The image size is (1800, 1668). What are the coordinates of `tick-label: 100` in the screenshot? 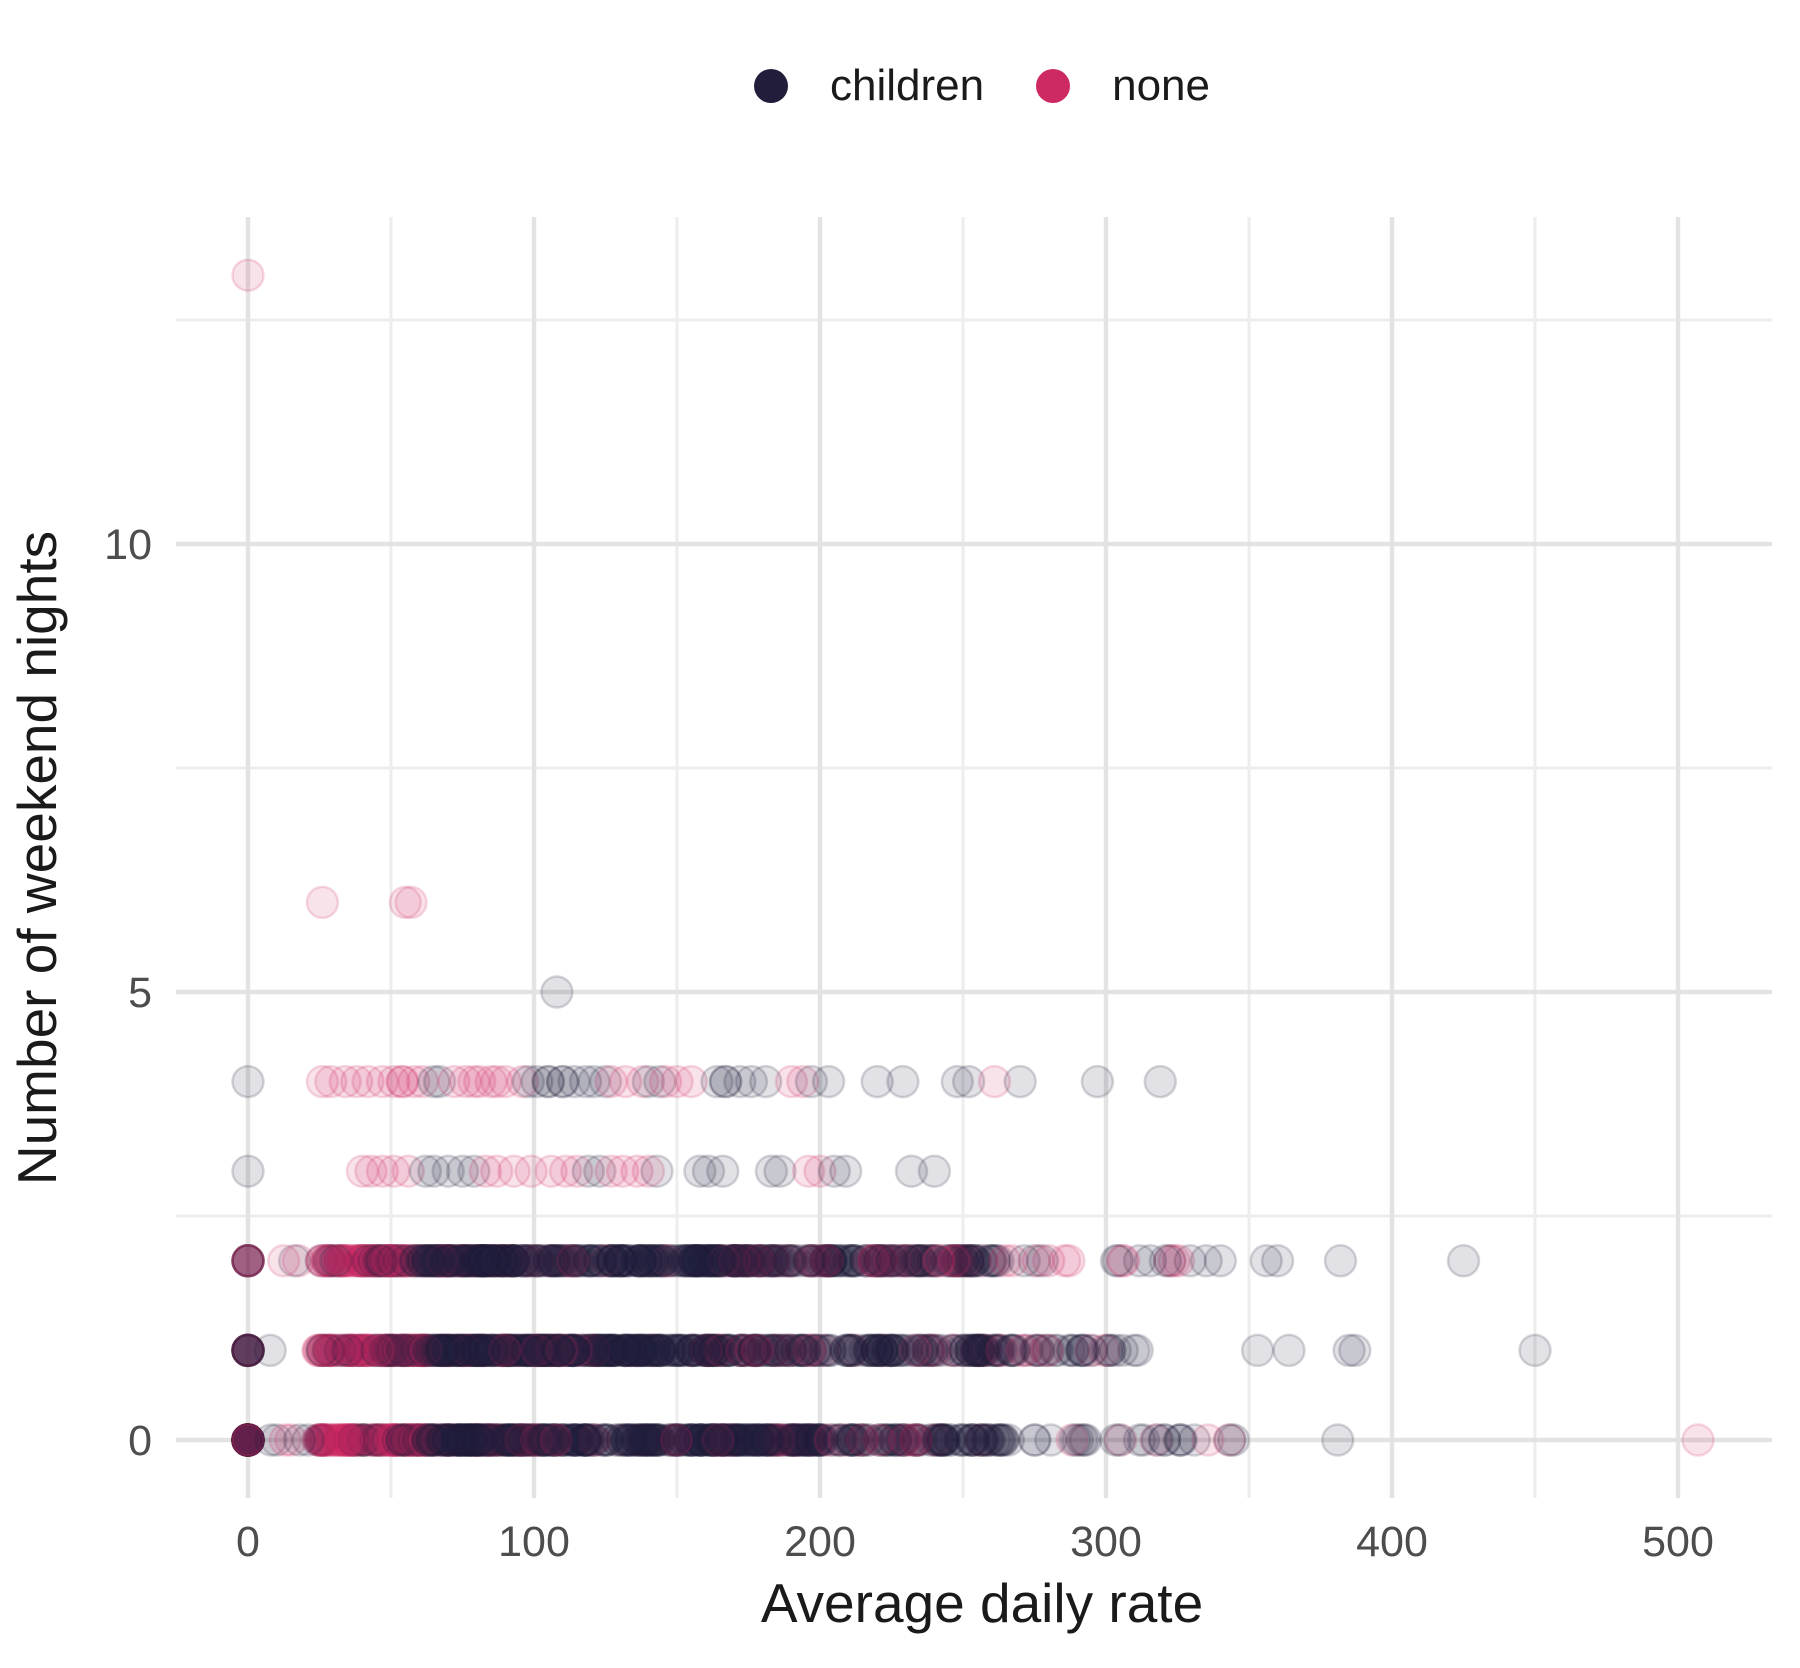 It's located at (534, 1542).